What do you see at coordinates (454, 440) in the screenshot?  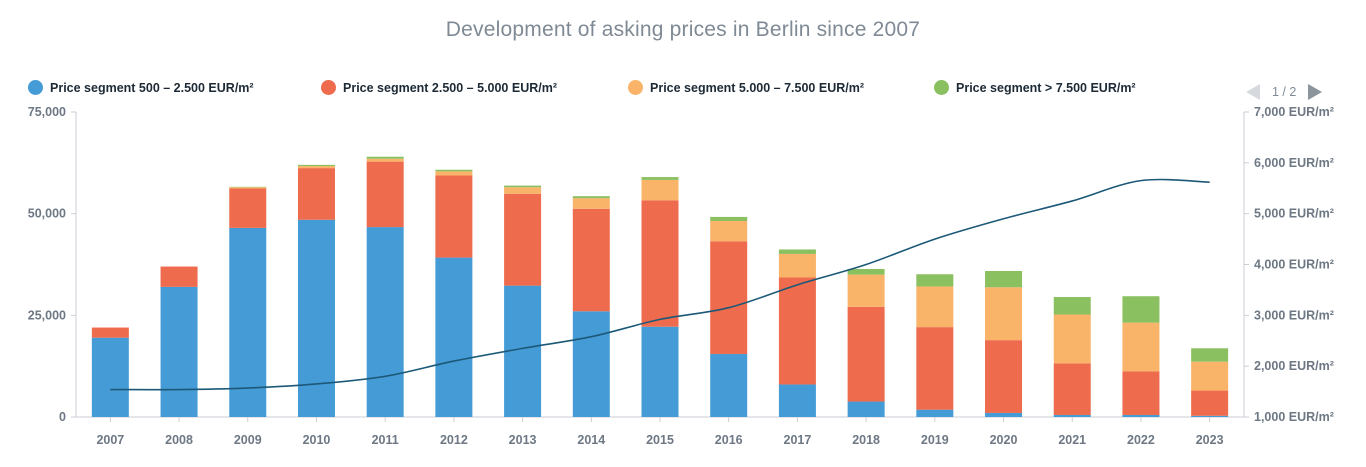 I see `x-tick-label: 2012` at bounding box center [454, 440].